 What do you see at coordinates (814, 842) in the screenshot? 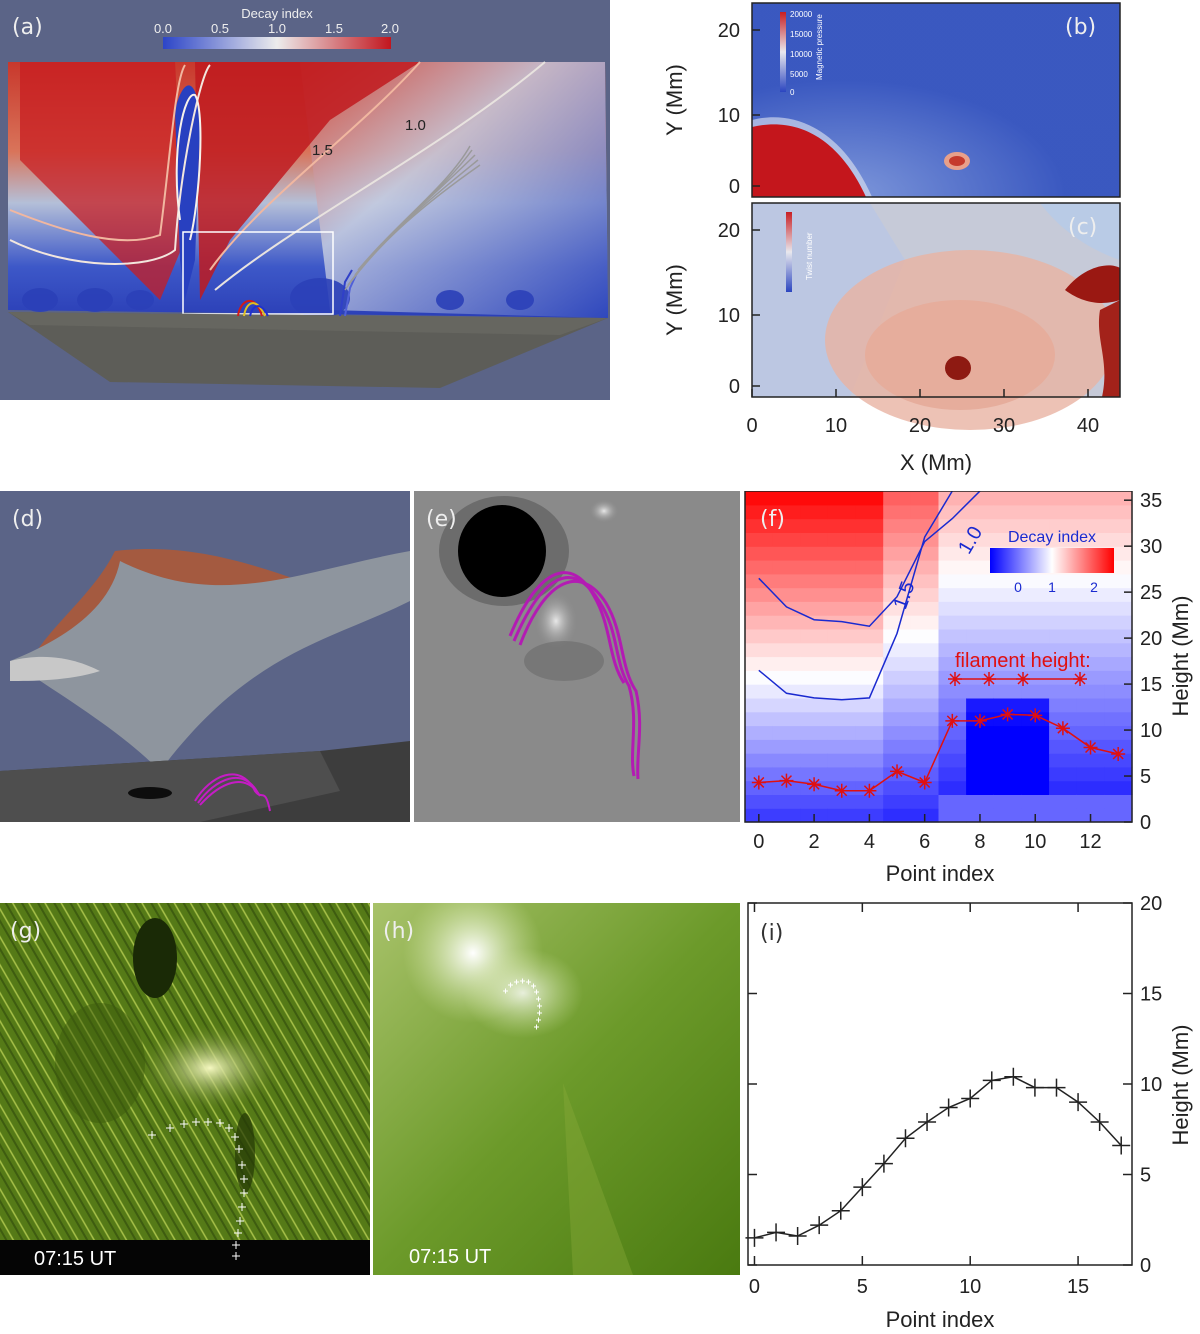
I see `xtick-label: 2` at bounding box center [814, 842].